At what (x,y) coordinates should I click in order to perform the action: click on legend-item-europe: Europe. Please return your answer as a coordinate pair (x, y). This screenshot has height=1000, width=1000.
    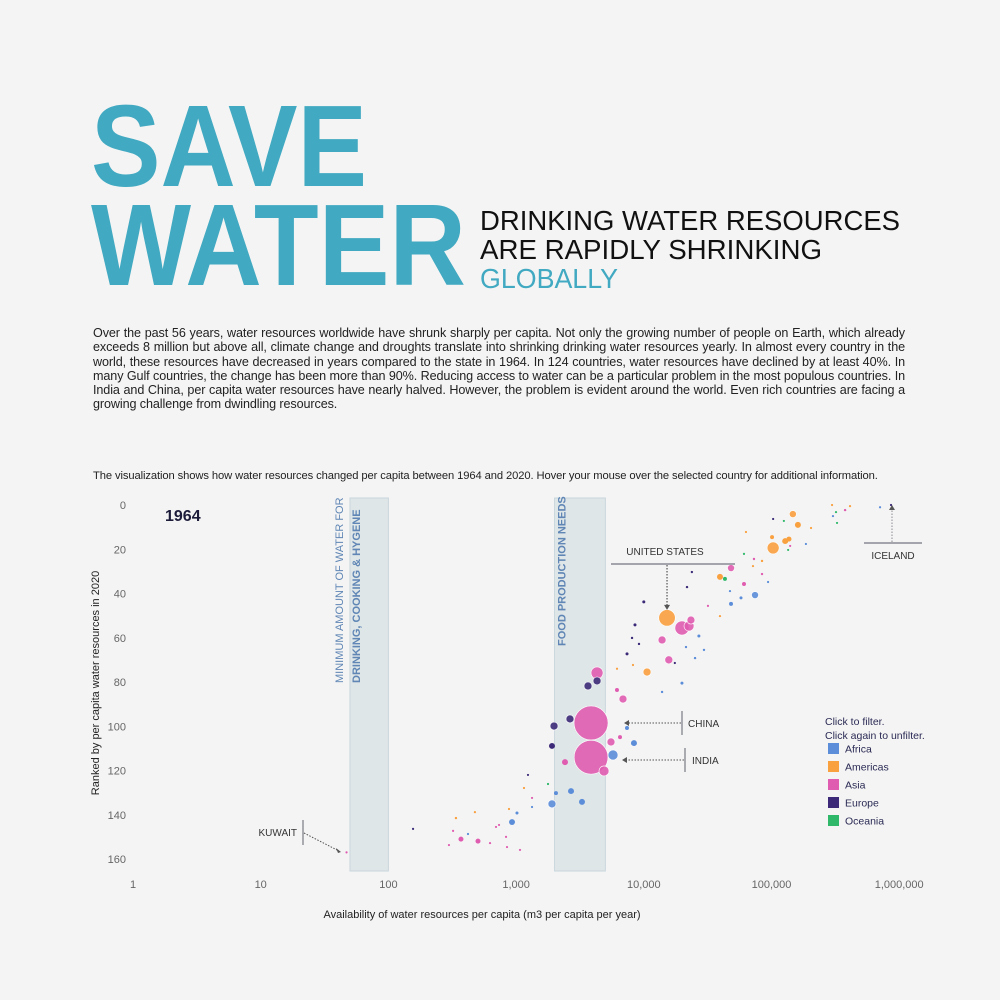
    Looking at the image, I should click on (853, 803).